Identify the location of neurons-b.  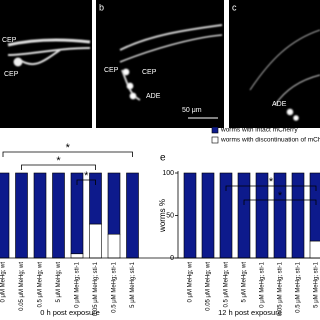
(171, 62).